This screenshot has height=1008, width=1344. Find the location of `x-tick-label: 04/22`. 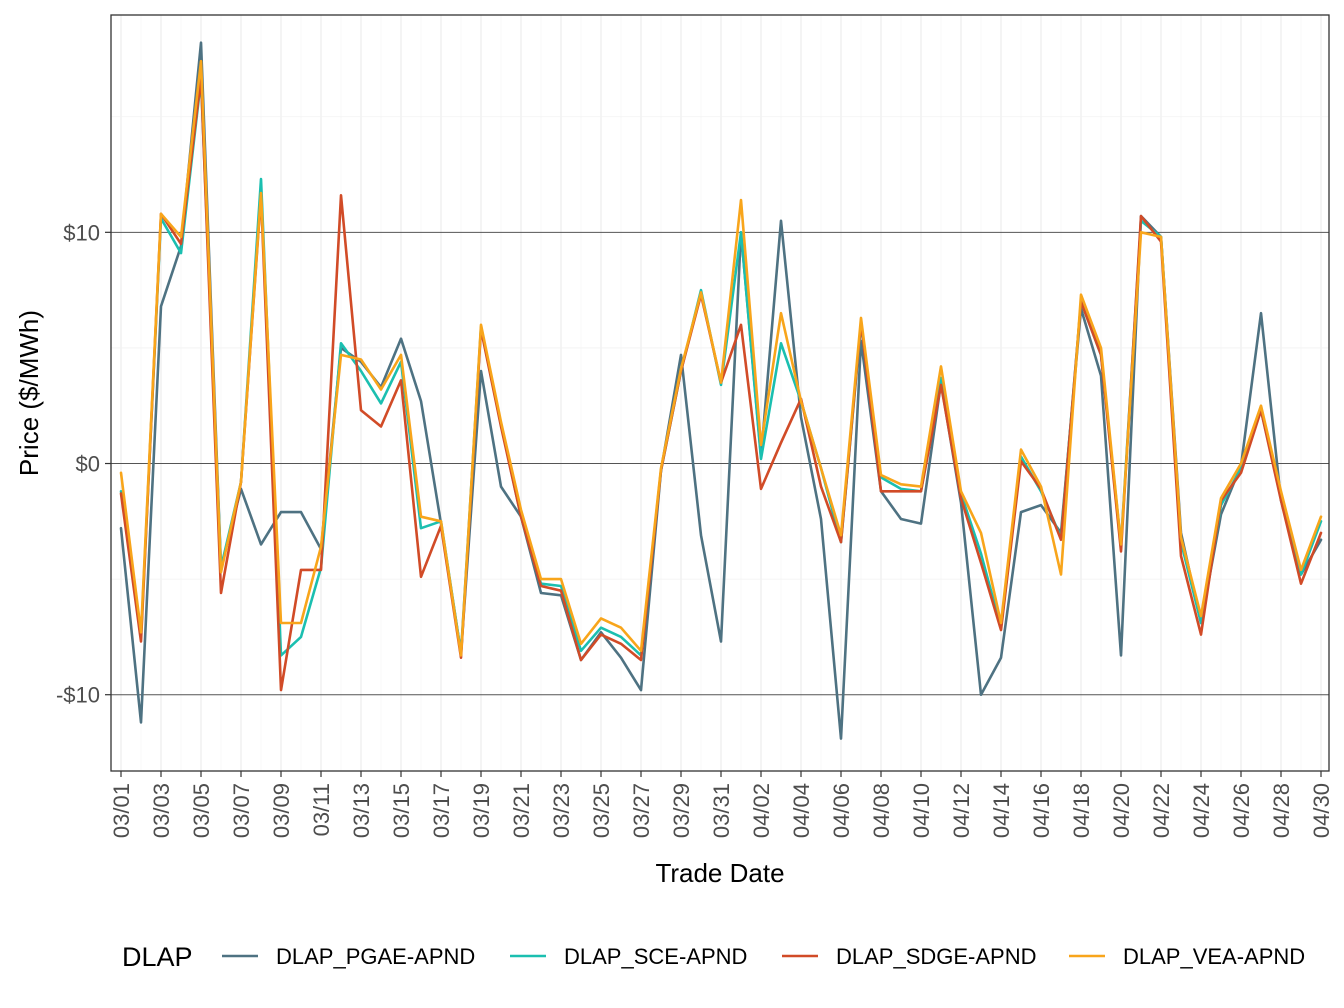

x-tick-label: 04/22 is located at coordinates (1161, 810).